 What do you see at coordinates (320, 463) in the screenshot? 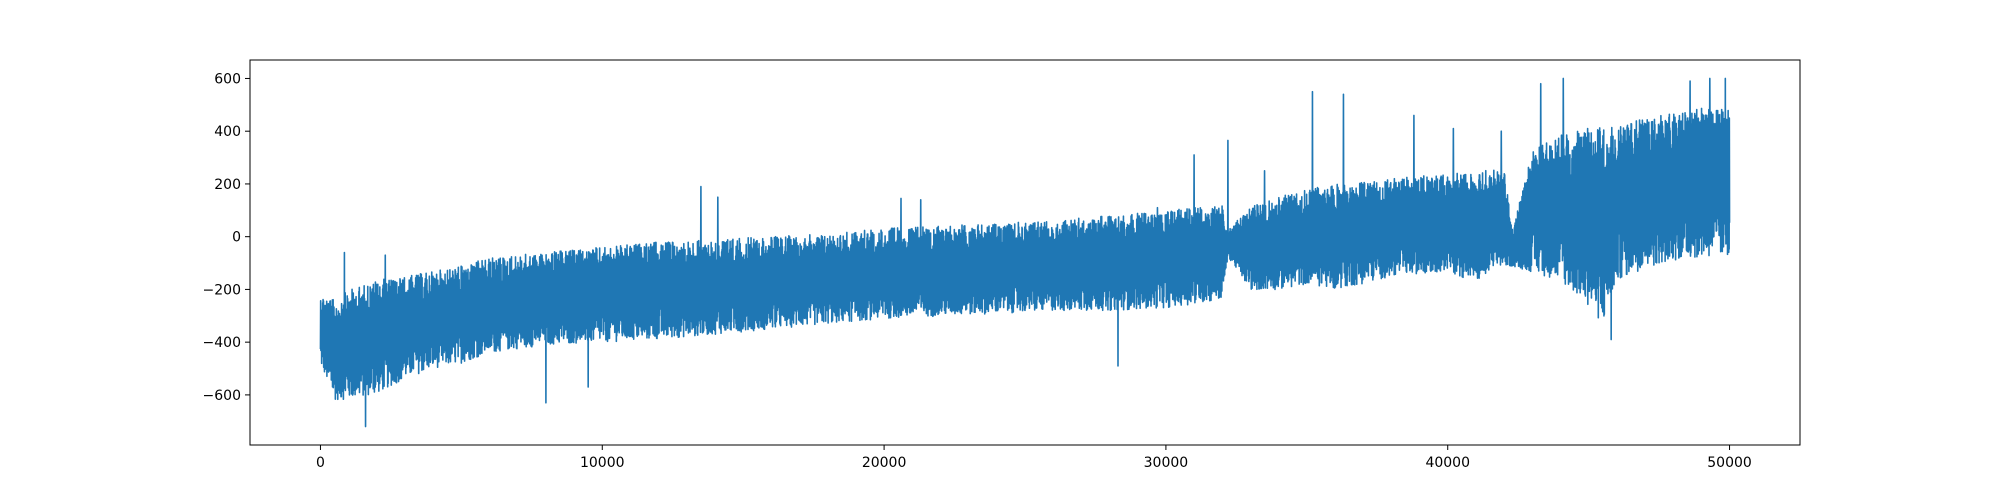
I see `x-tick-label: 0` at bounding box center [320, 463].